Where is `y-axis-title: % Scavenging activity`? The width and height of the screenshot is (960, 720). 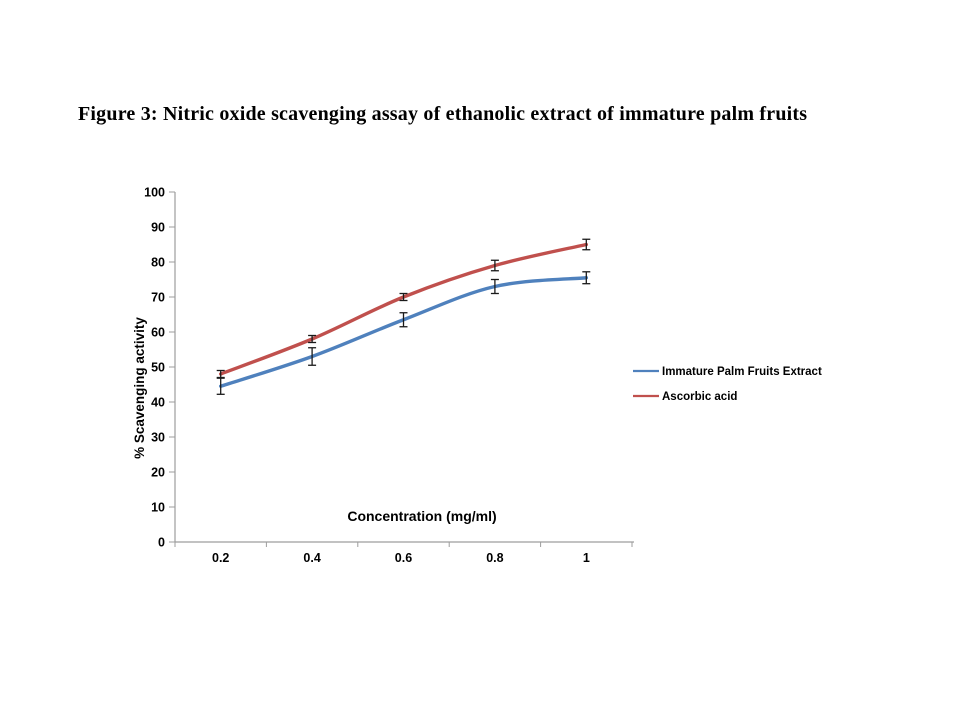 y-axis-title: % Scavenging activity is located at coordinates (139, 388).